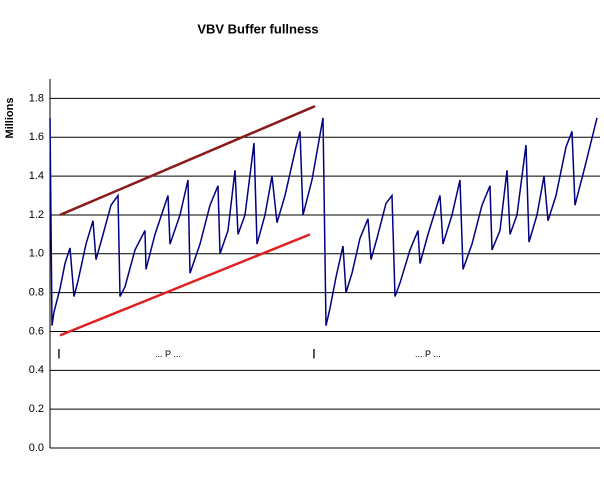 The width and height of the screenshot is (604, 481). Describe the element at coordinates (257, 28) in the screenshot. I see `chart-title: VBV Buffer fullness` at that location.